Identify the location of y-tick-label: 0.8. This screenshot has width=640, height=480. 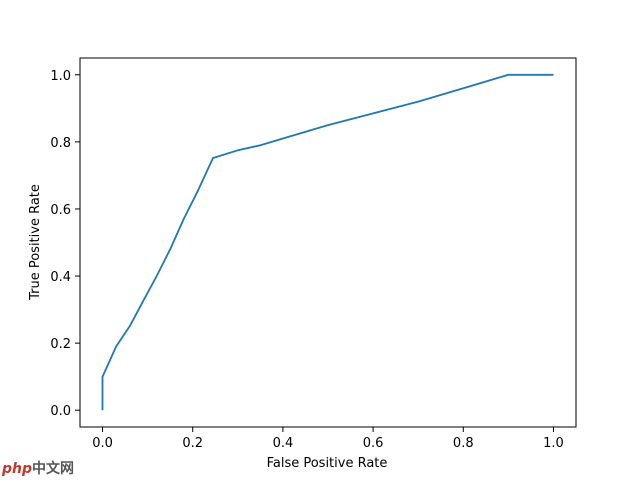
(60, 143).